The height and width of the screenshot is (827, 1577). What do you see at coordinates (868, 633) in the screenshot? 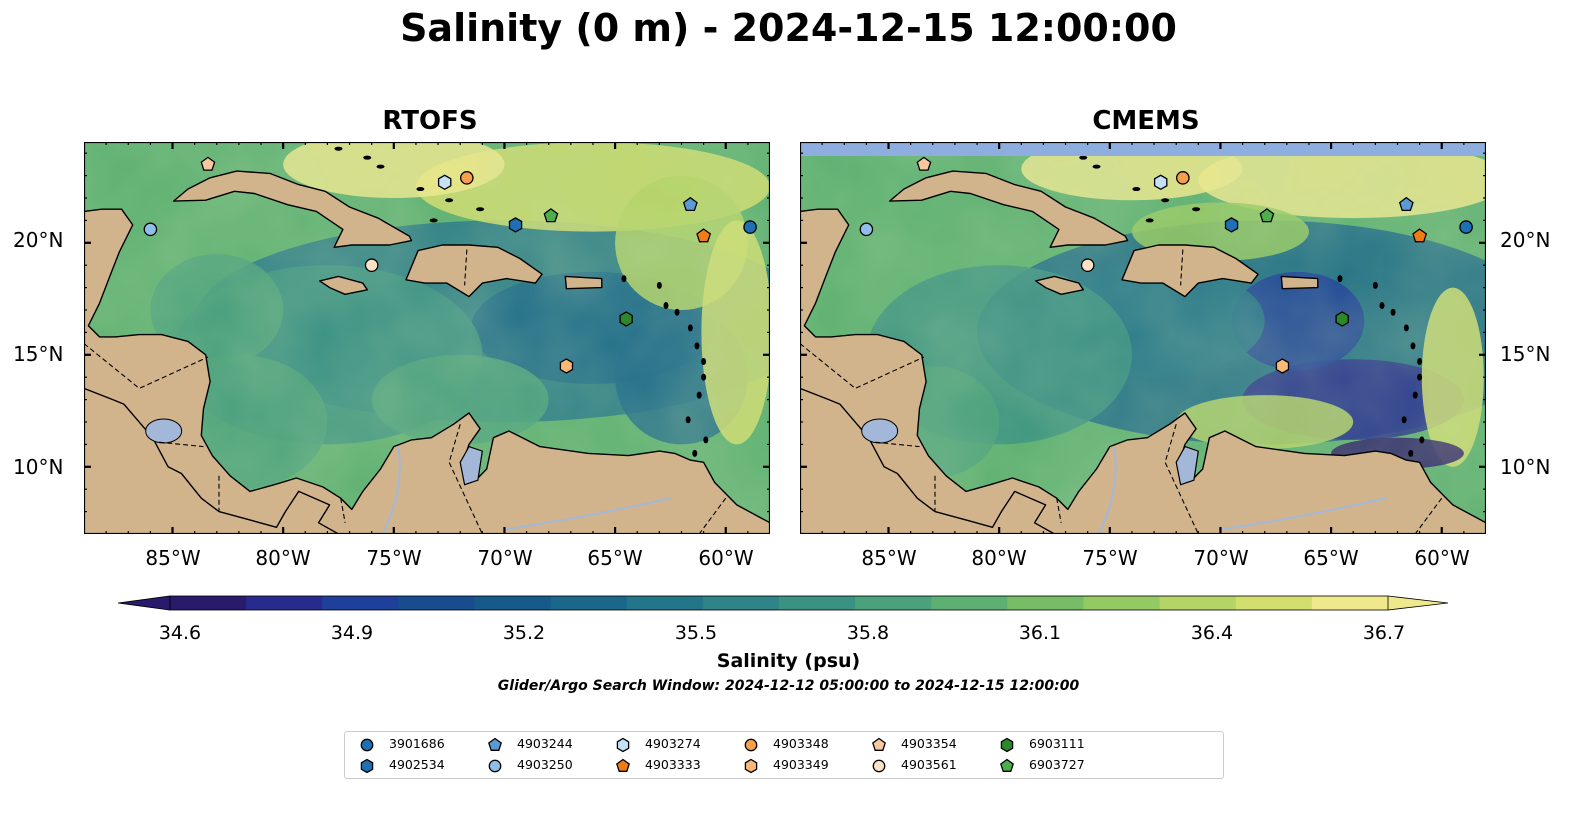
I see `colorbar-tick-label: 35.8` at bounding box center [868, 633].